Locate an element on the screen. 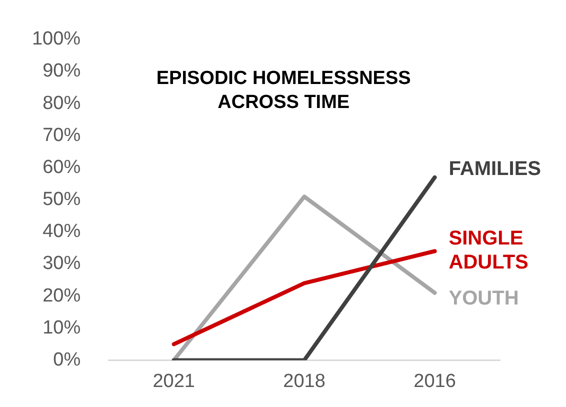 The image size is (566, 407). x-tick-label: 2021 is located at coordinates (173, 381).